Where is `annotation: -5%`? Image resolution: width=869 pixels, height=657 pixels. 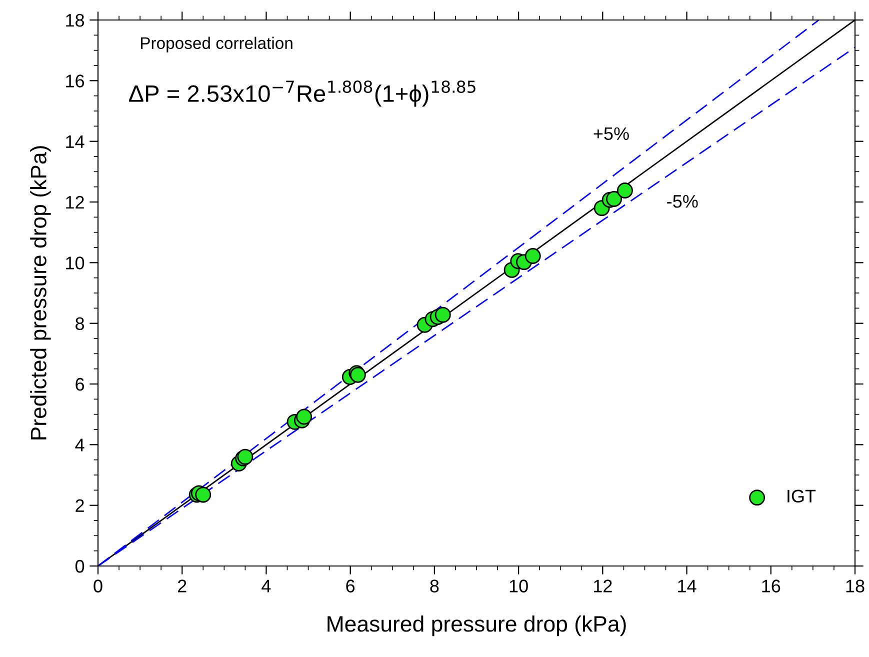
annotation: -5% is located at coordinates (682, 201).